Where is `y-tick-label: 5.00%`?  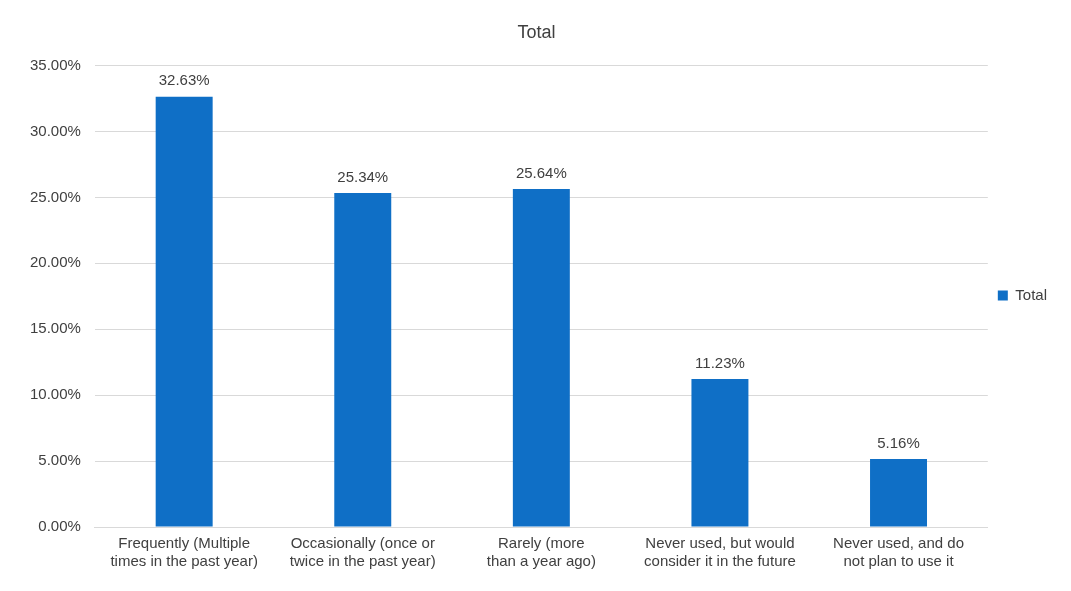 y-tick-label: 5.00% is located at coordinates (59, 460).